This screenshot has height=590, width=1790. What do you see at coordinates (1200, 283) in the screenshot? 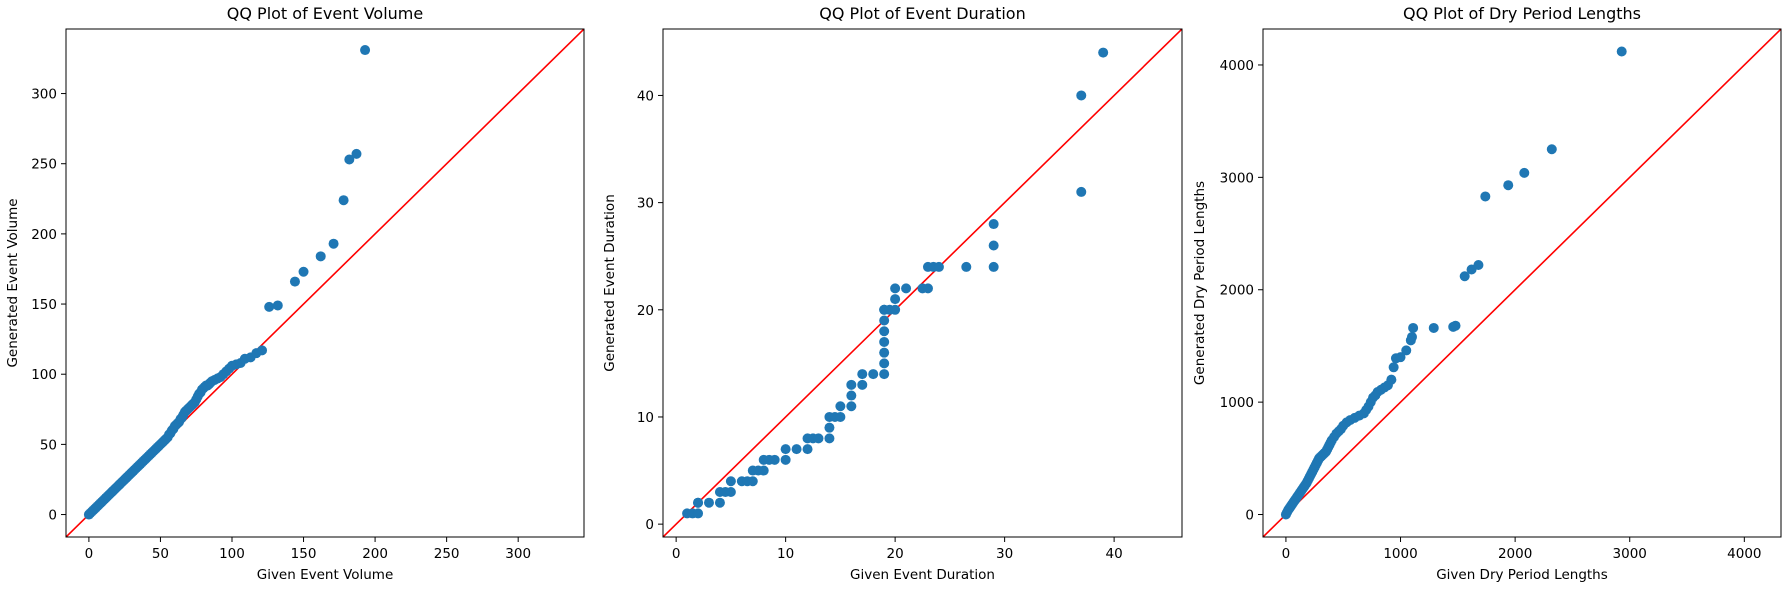
I see `y-axis-label: Generated Dry Period Lengths` at bounding box center [1200, 283].